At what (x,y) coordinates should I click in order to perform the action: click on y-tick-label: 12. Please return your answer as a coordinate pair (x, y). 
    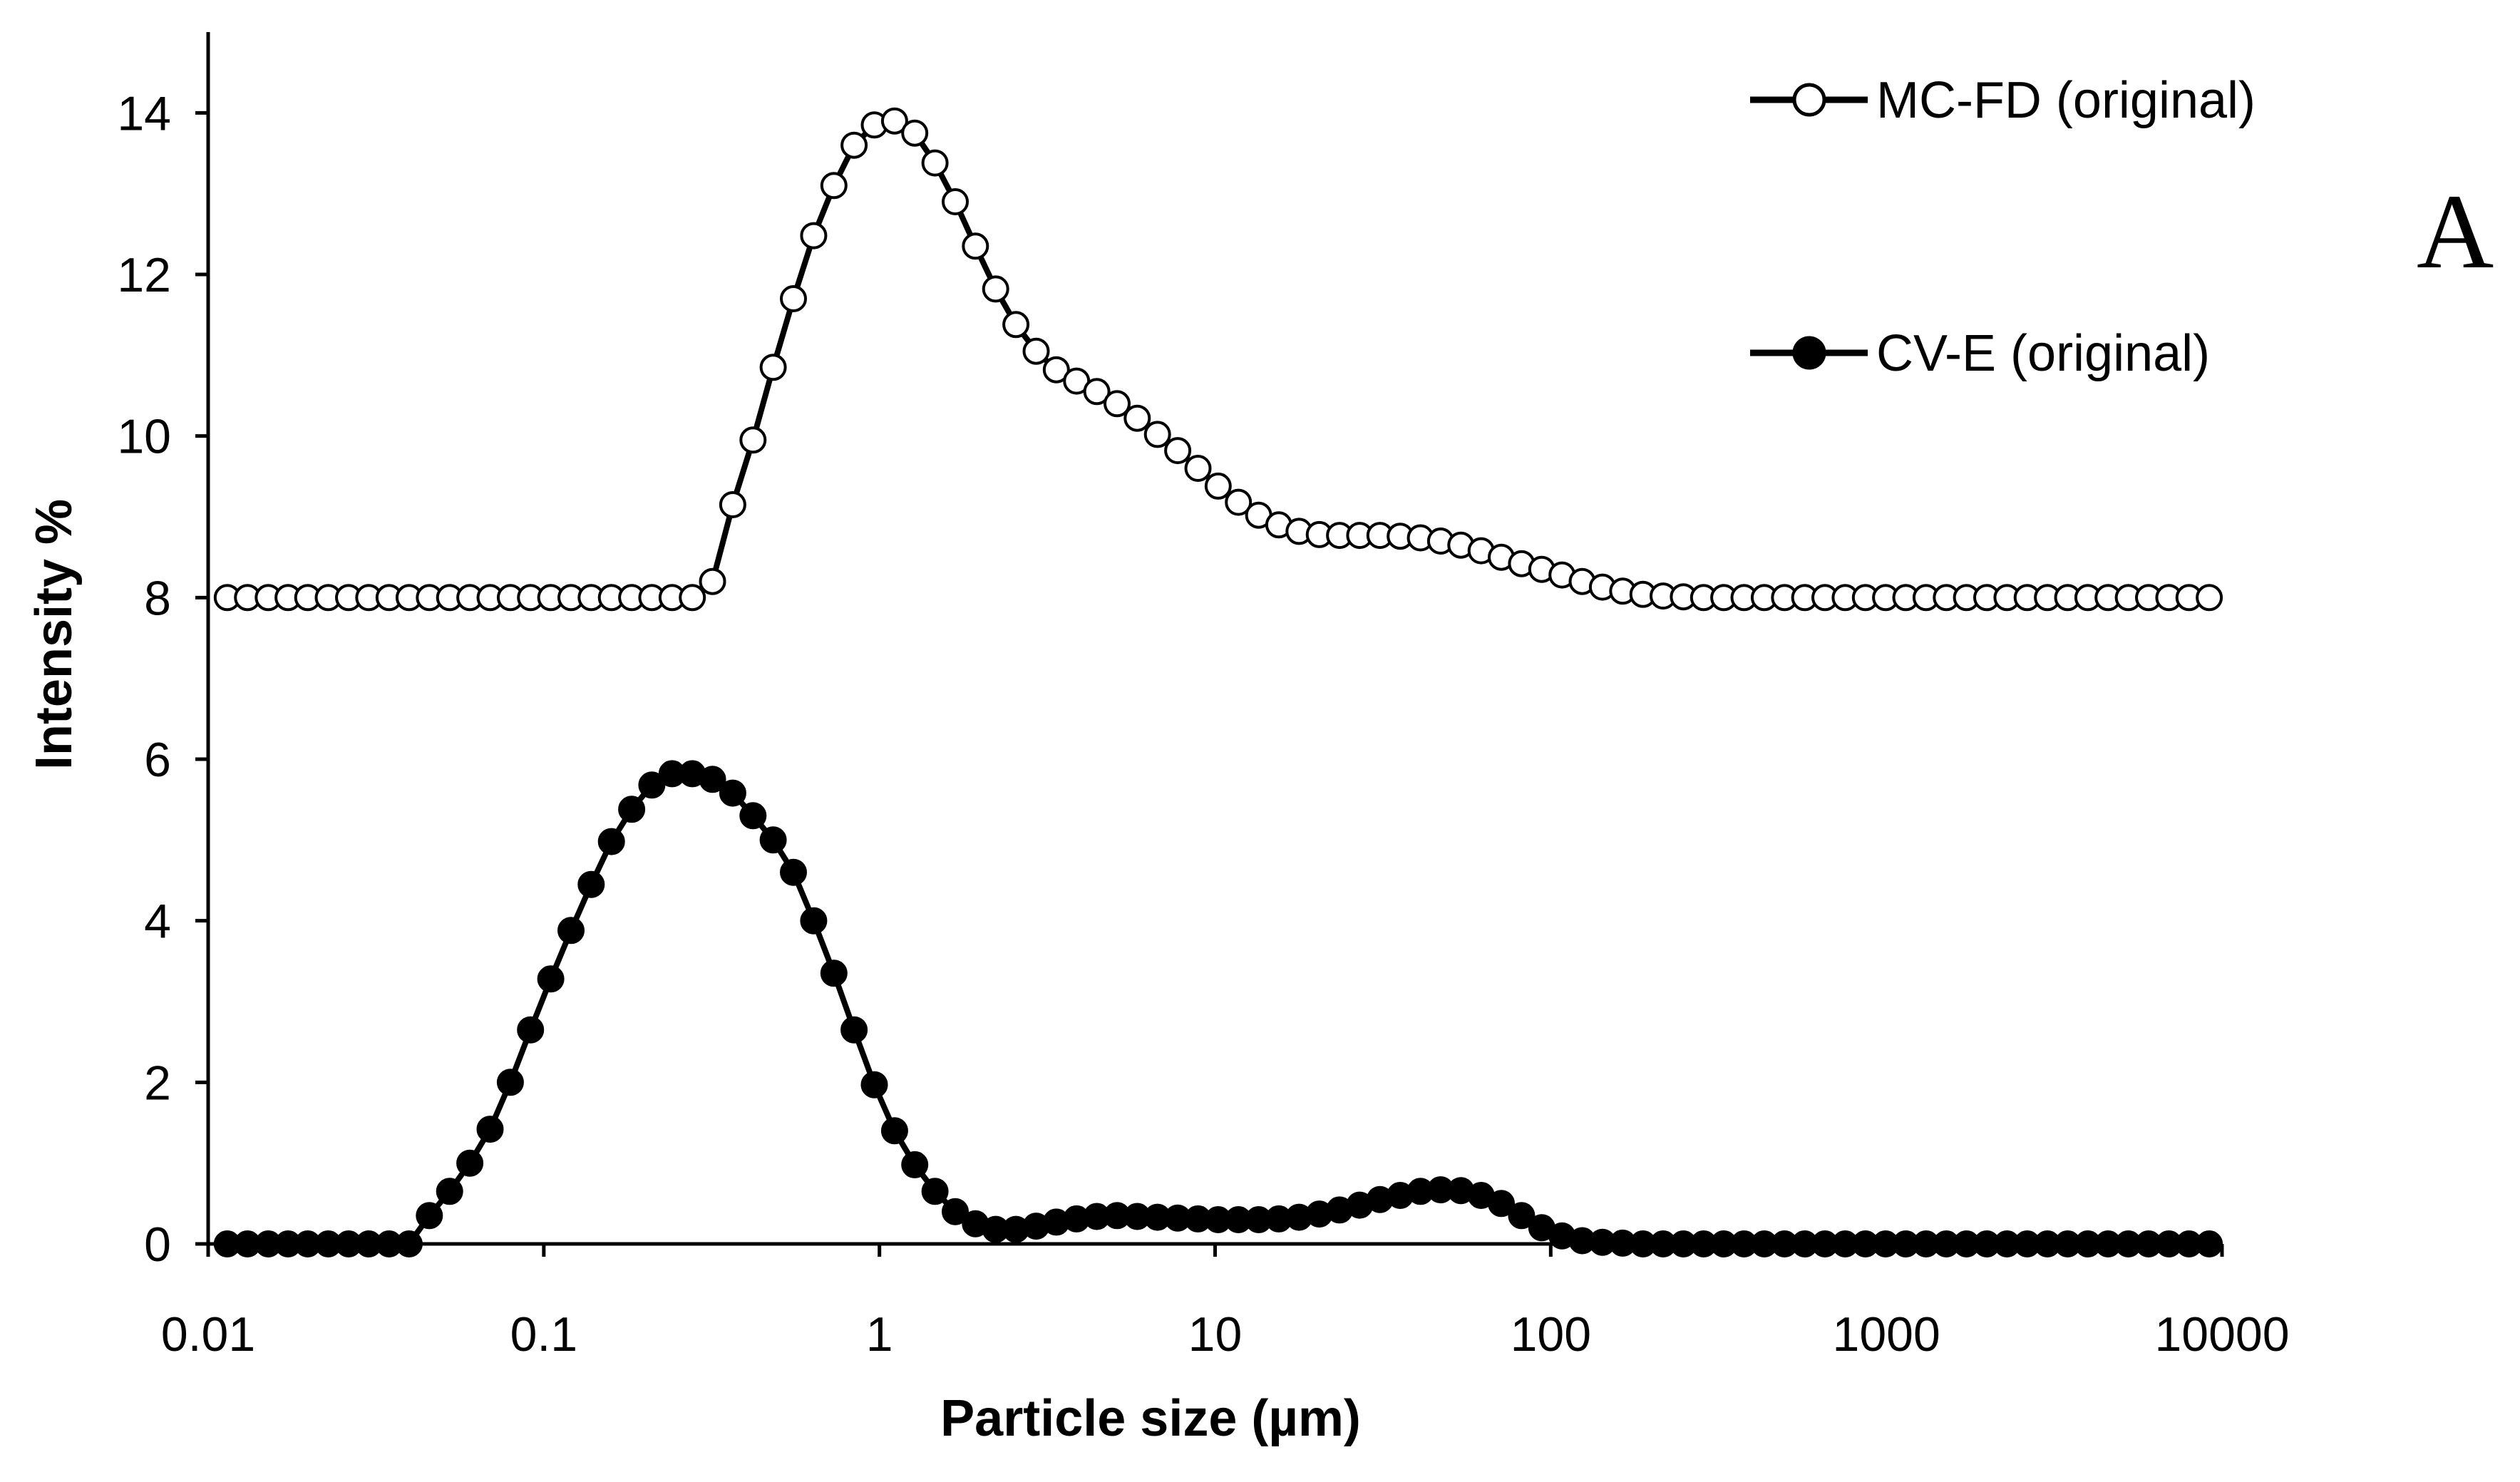
    Looking at the image, I should click on (144, 275).